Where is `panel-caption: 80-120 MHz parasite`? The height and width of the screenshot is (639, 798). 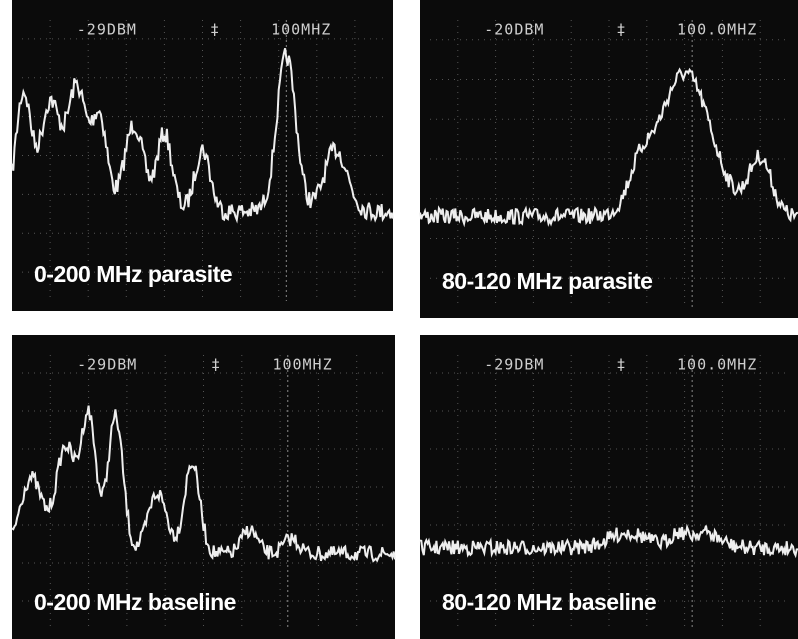
panel-caption: 80-120 MHz parasite is located at coordinates (547, 281).